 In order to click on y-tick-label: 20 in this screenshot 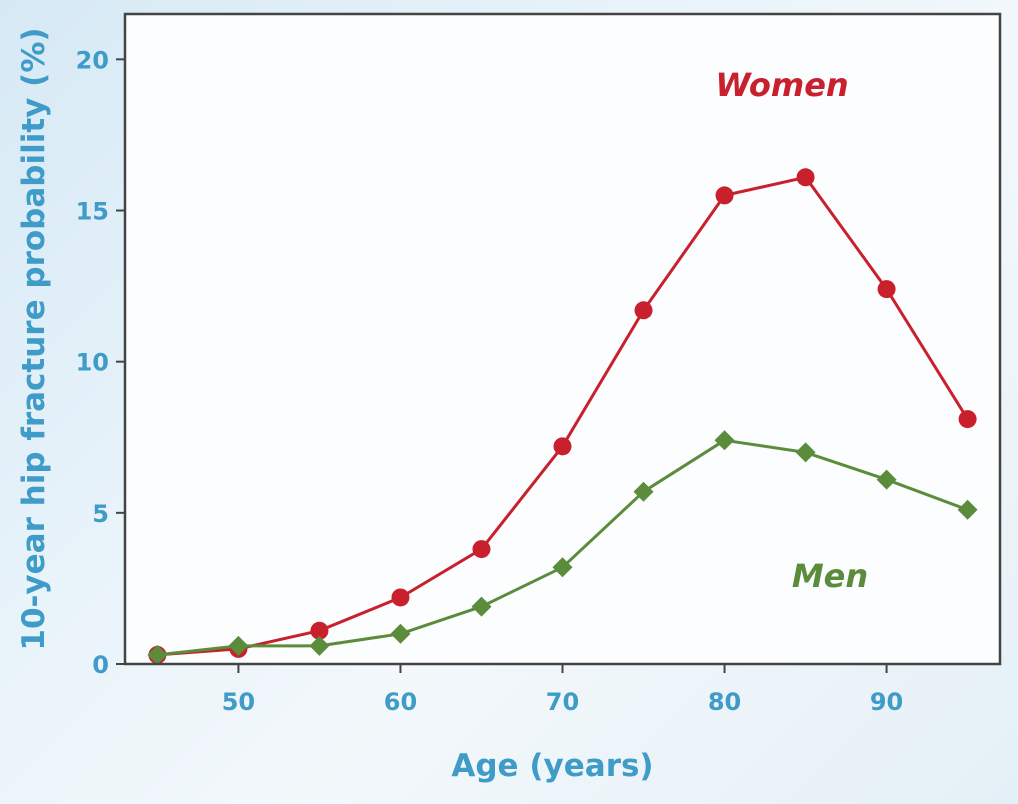, I will do `click(92, 60)`.